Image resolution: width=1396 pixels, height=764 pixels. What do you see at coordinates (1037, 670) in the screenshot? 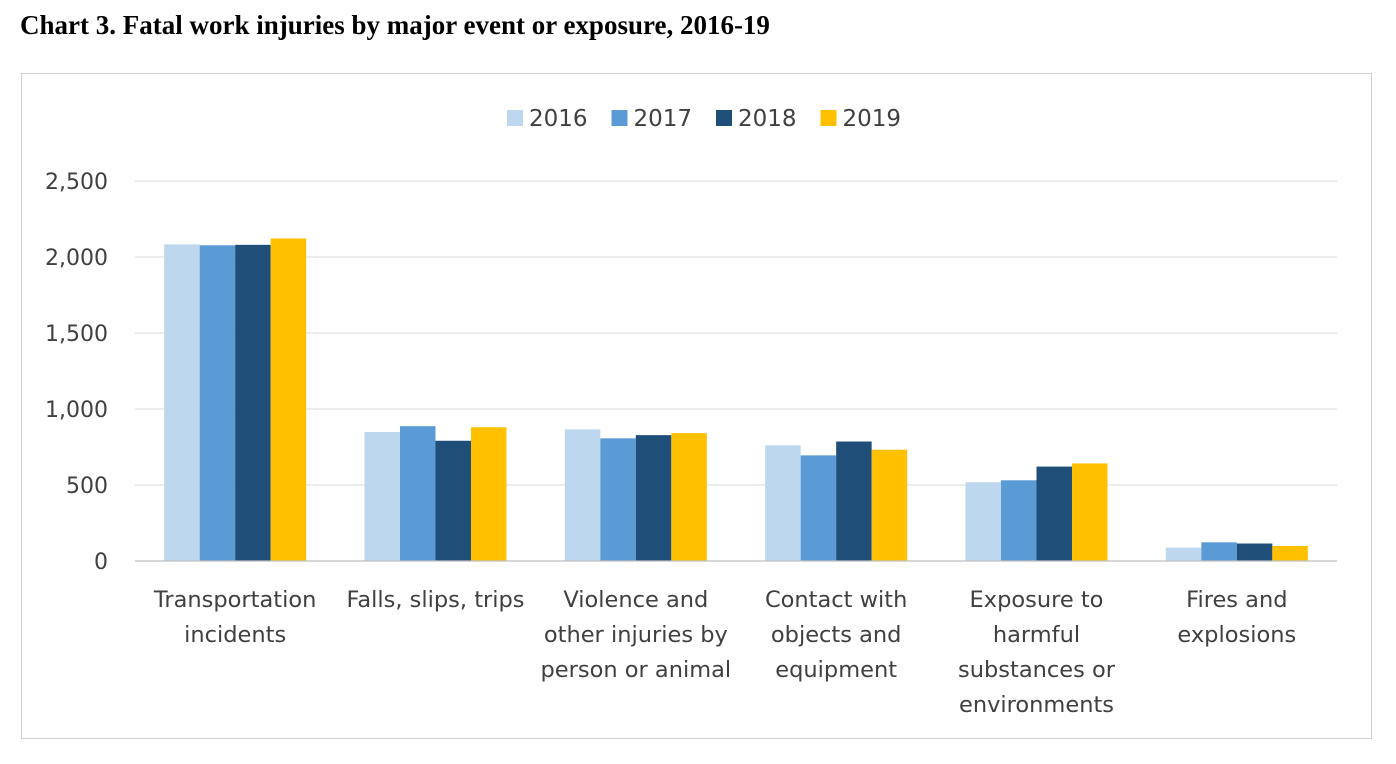
I see `x-category-label: substances or` at bounding box center [1037, 670].